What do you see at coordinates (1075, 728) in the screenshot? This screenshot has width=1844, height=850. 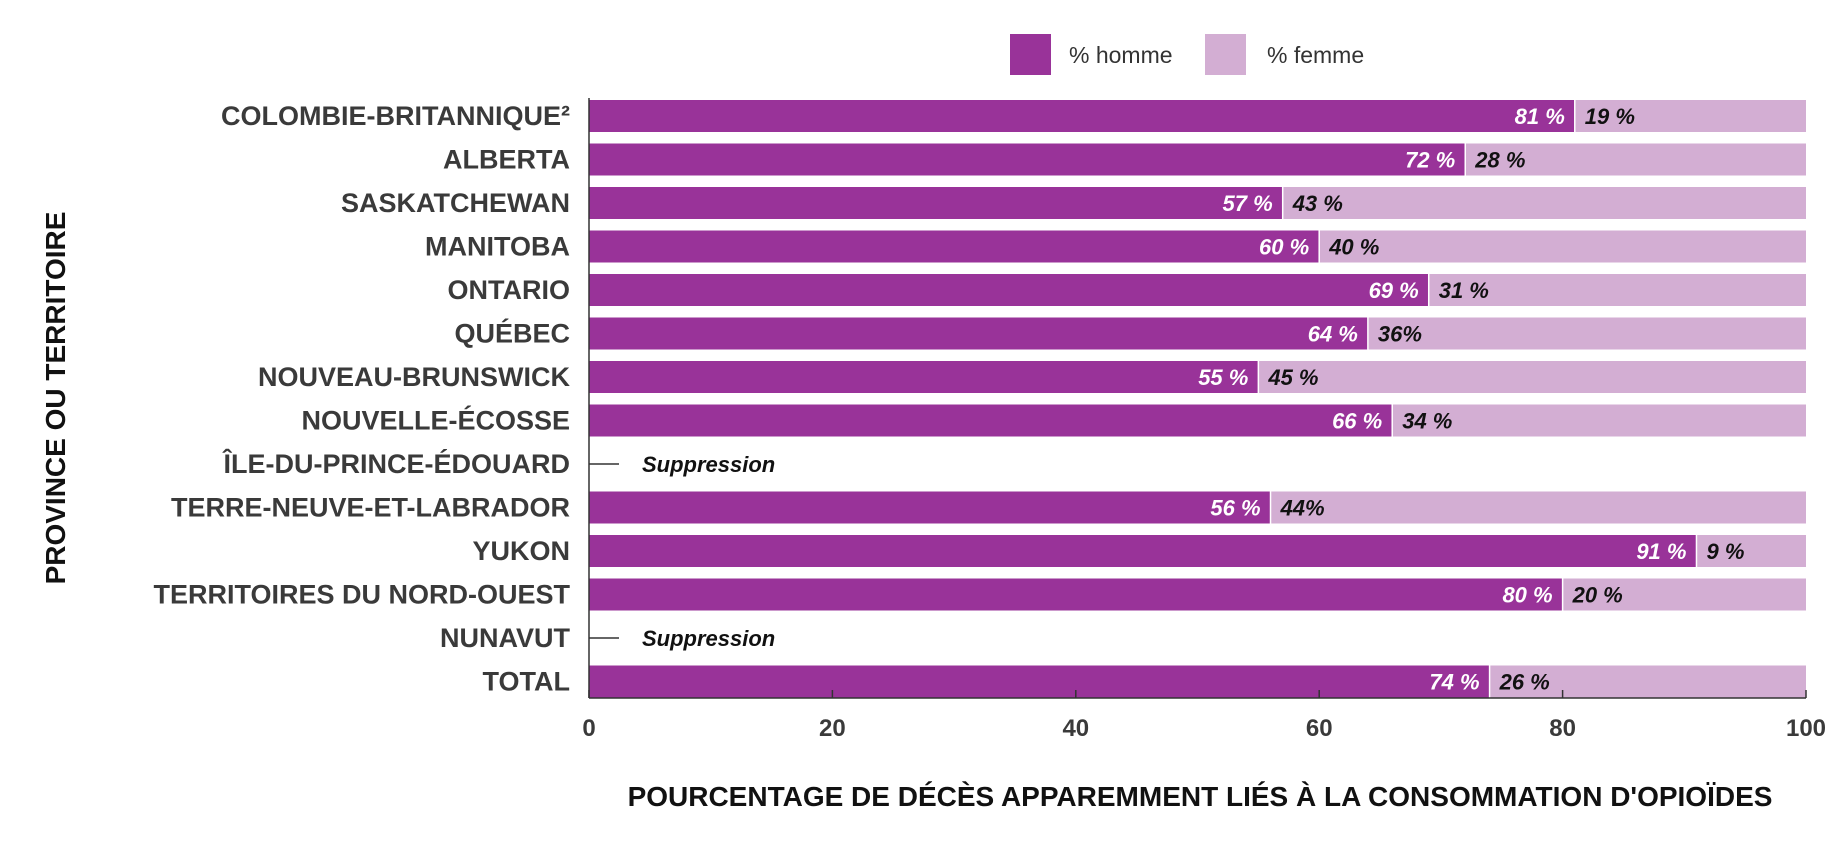 I see `x-tick-label: 40` at bounding box center [1075, 728].